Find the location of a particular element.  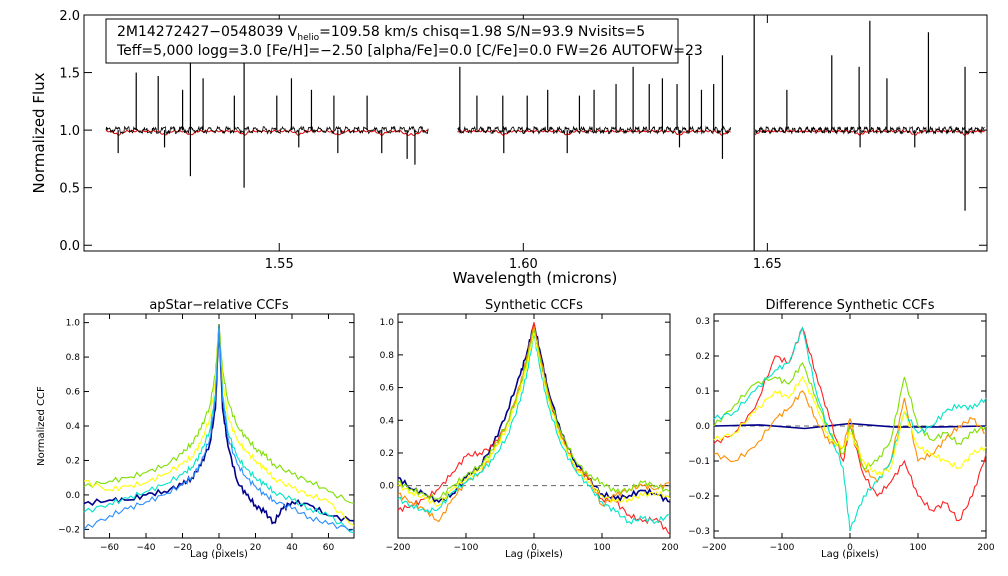

difference-ccf-x-label: Lag (pixels) is located at coordinates (850, 554).